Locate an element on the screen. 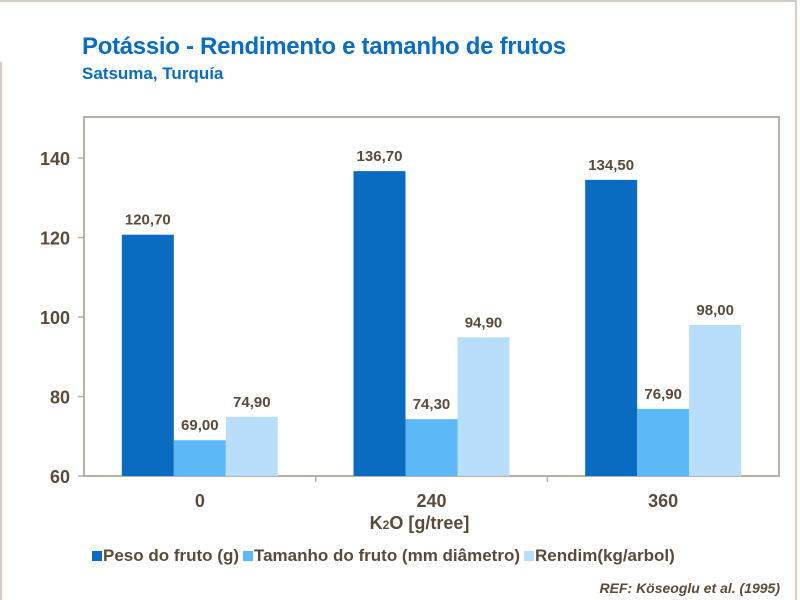  data-label: 74,30 is located at coordinates (432, 404).